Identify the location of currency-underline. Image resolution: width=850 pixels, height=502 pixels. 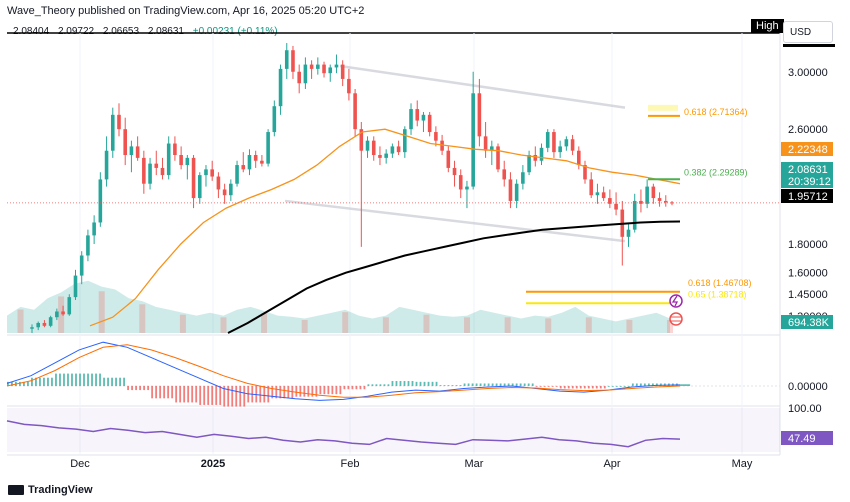
(809, 45).